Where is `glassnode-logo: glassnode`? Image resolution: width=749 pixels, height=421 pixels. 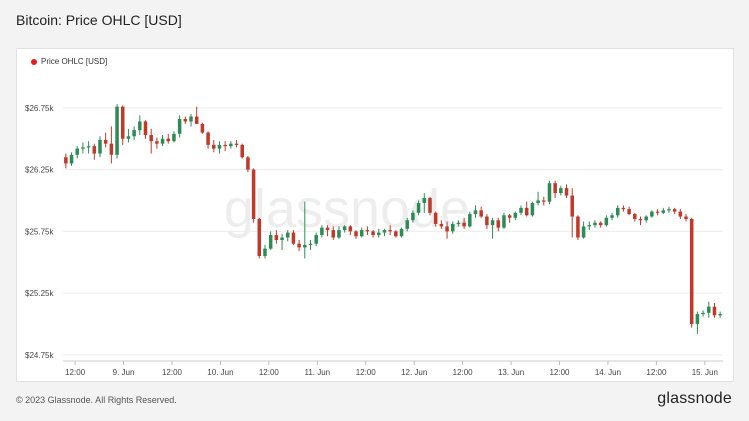 glassnode-logo: glassnode is located at coordinates (694, 398).